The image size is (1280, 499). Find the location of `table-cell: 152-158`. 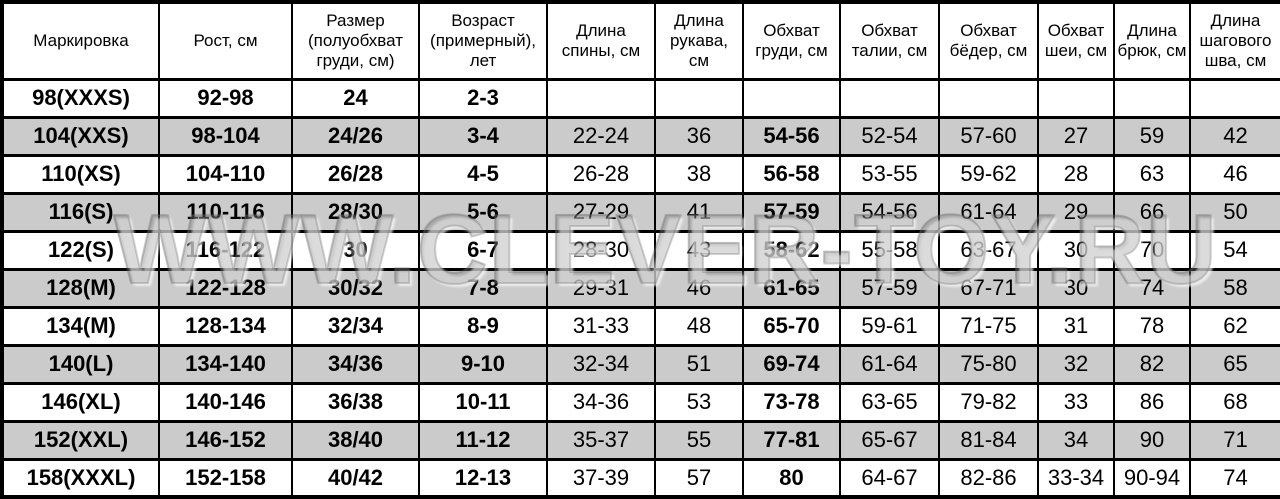

table-cell: 152-158 is located at coordinates (225, 478).